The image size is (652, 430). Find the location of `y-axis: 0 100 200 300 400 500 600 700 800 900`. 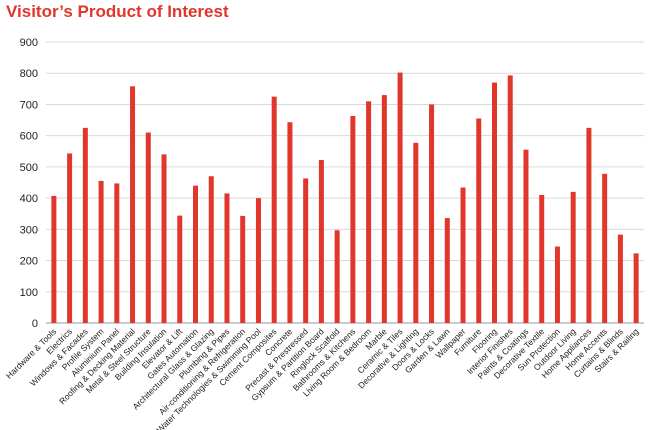

y-axis: 0 100 200 300 400 500 600 700 800 900 is located at coordinates (29, 183).